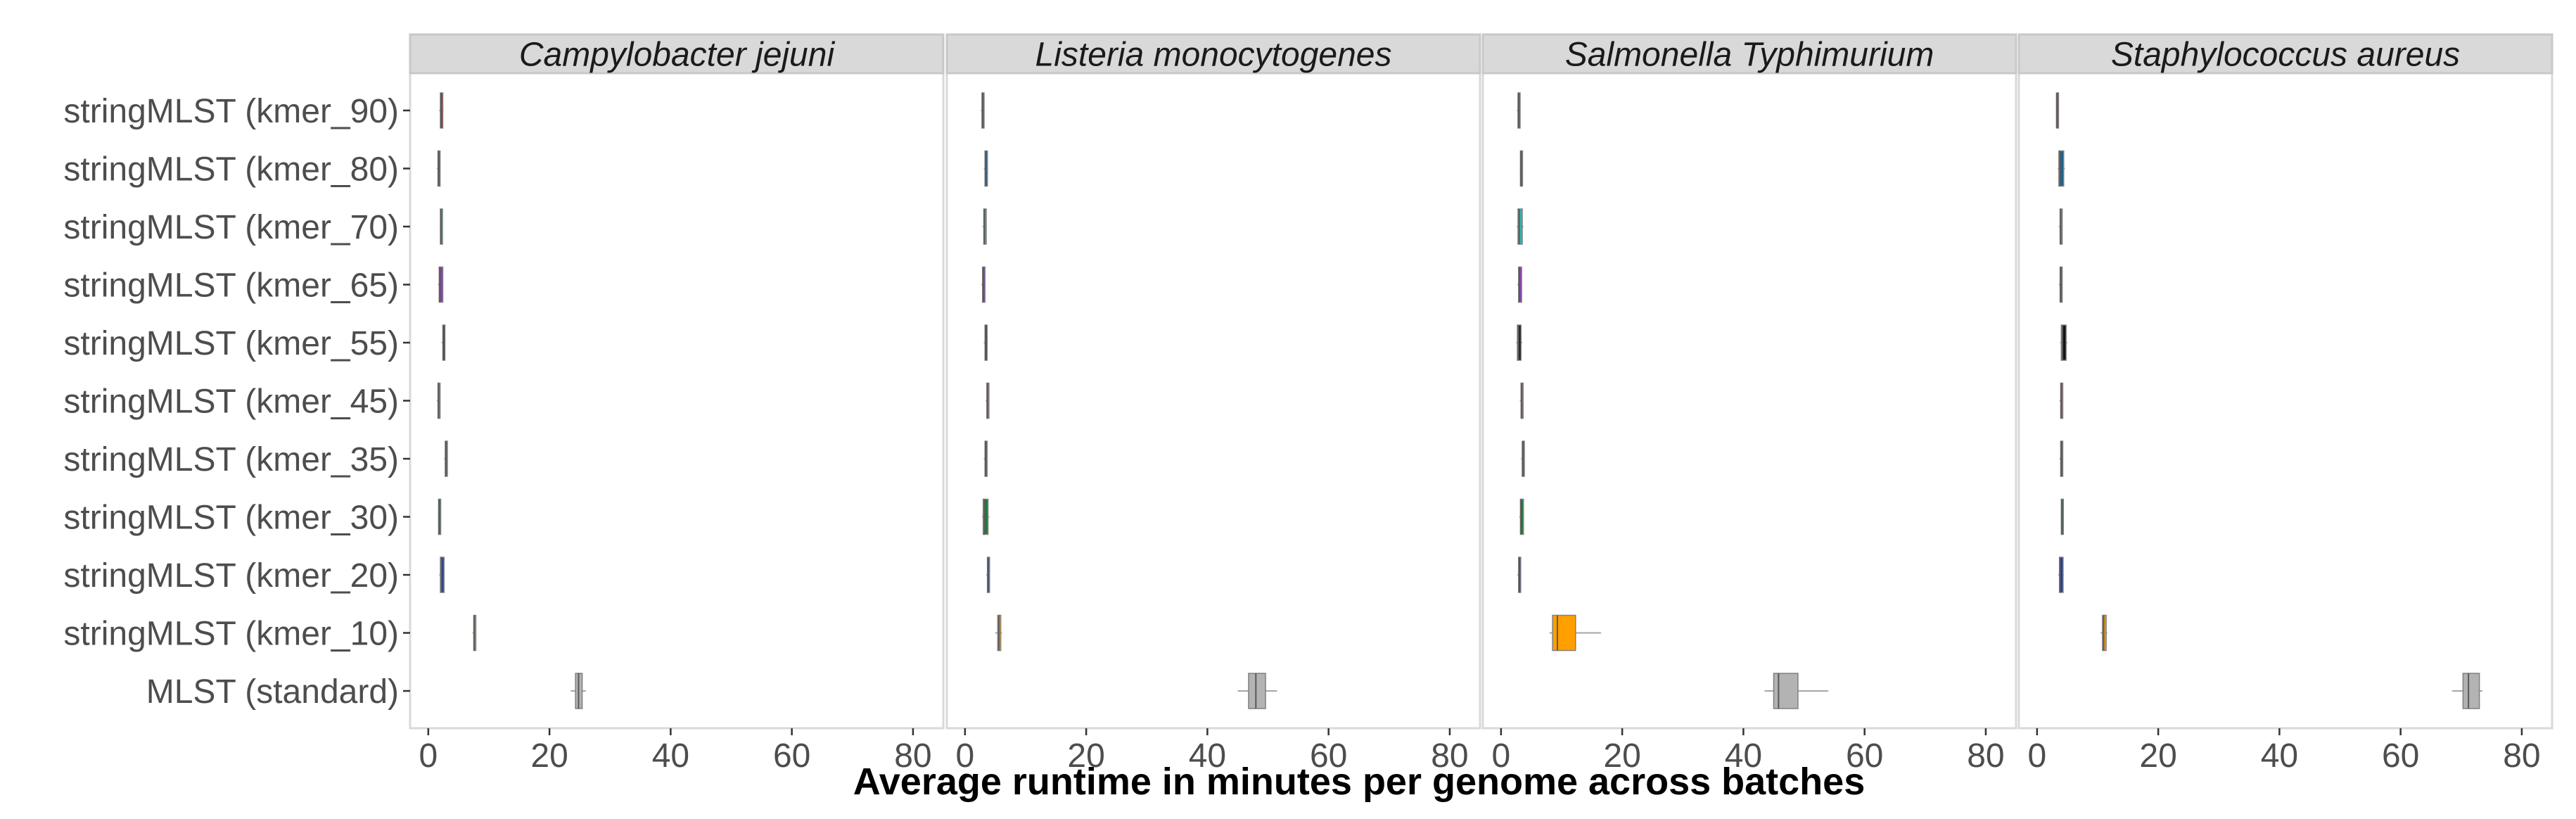 The width and height of the screenshot is (2576, 819). Describe the element at coordinates (1985, 756) in the screenshot. I see `panel-3-x-tick-label: 80` at that location.